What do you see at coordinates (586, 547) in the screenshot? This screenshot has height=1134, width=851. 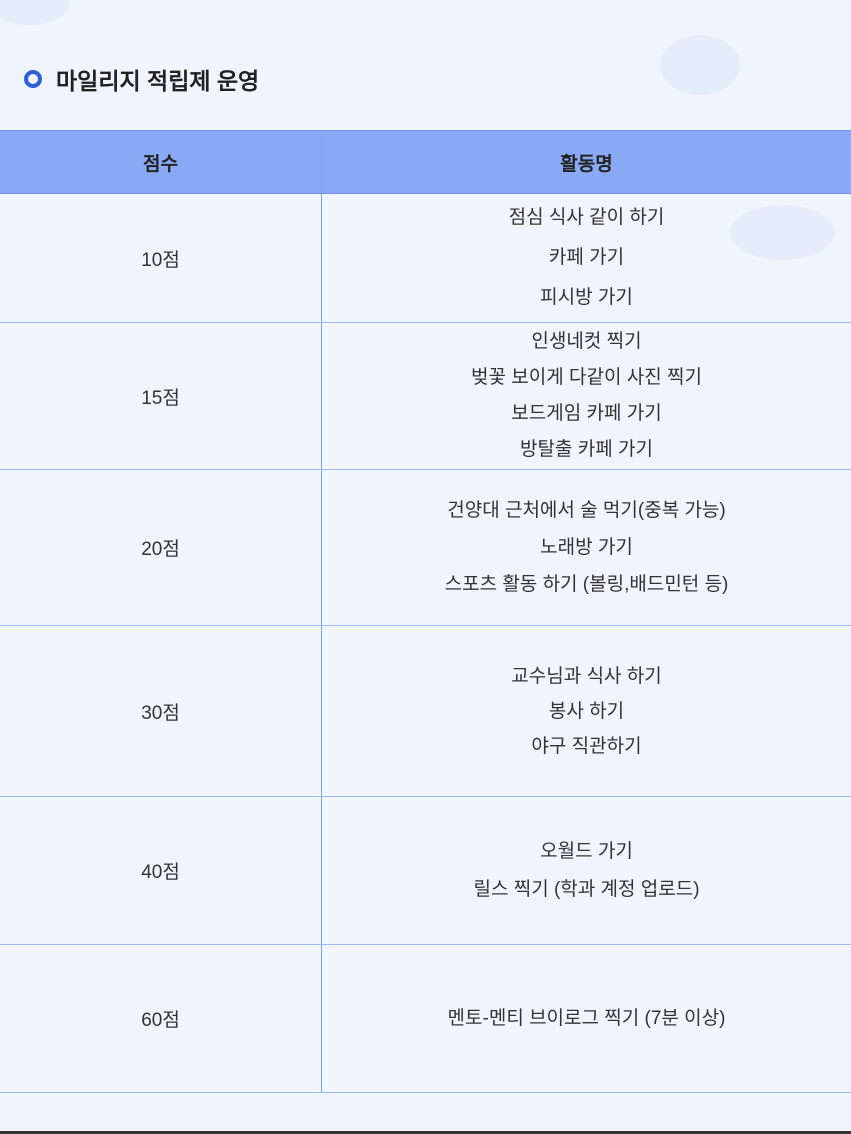 I see `activity-item: 노래방 가기` at bounding box center [586, 547].